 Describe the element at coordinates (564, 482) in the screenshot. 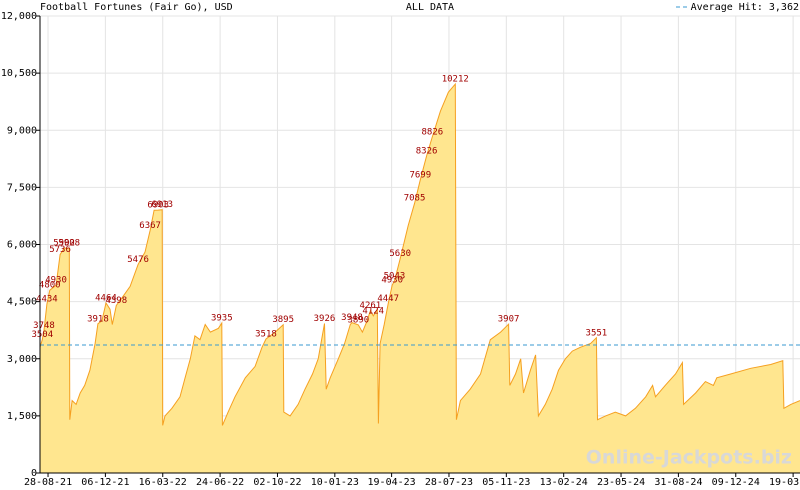

I see `x-tick-label: 13-02-24` at that location.